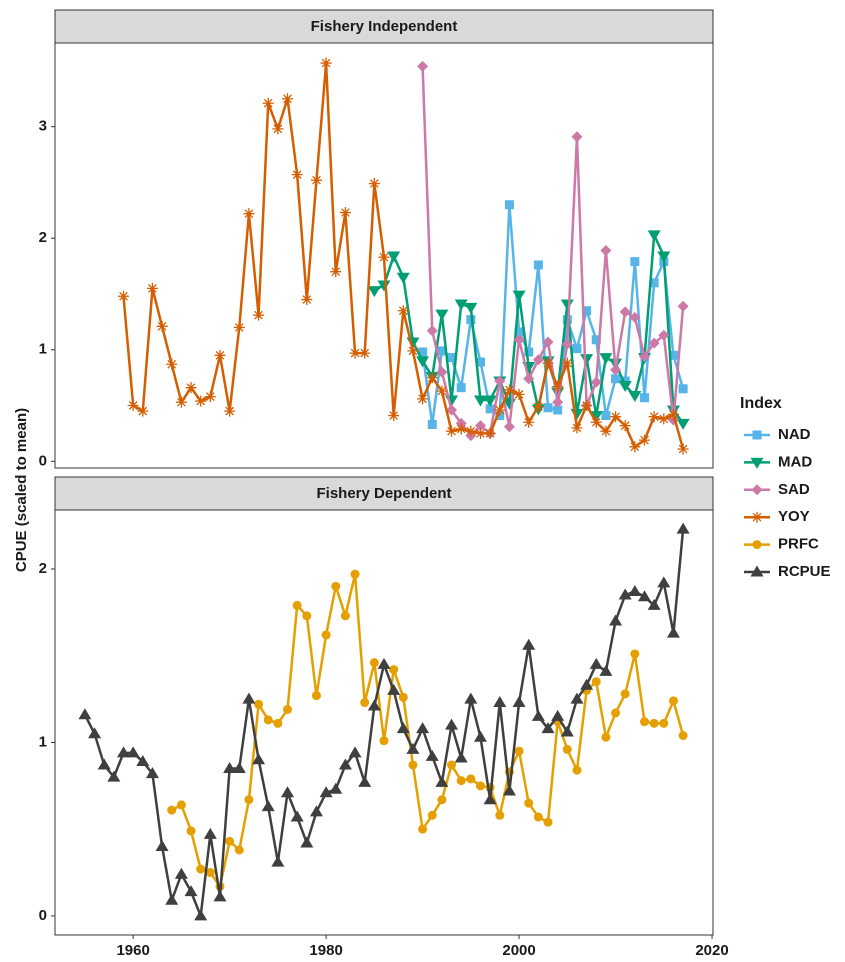 The height and width of the screenshot is (962, 845). I want to click on x-tick-label: 1980, so click(325, 950).